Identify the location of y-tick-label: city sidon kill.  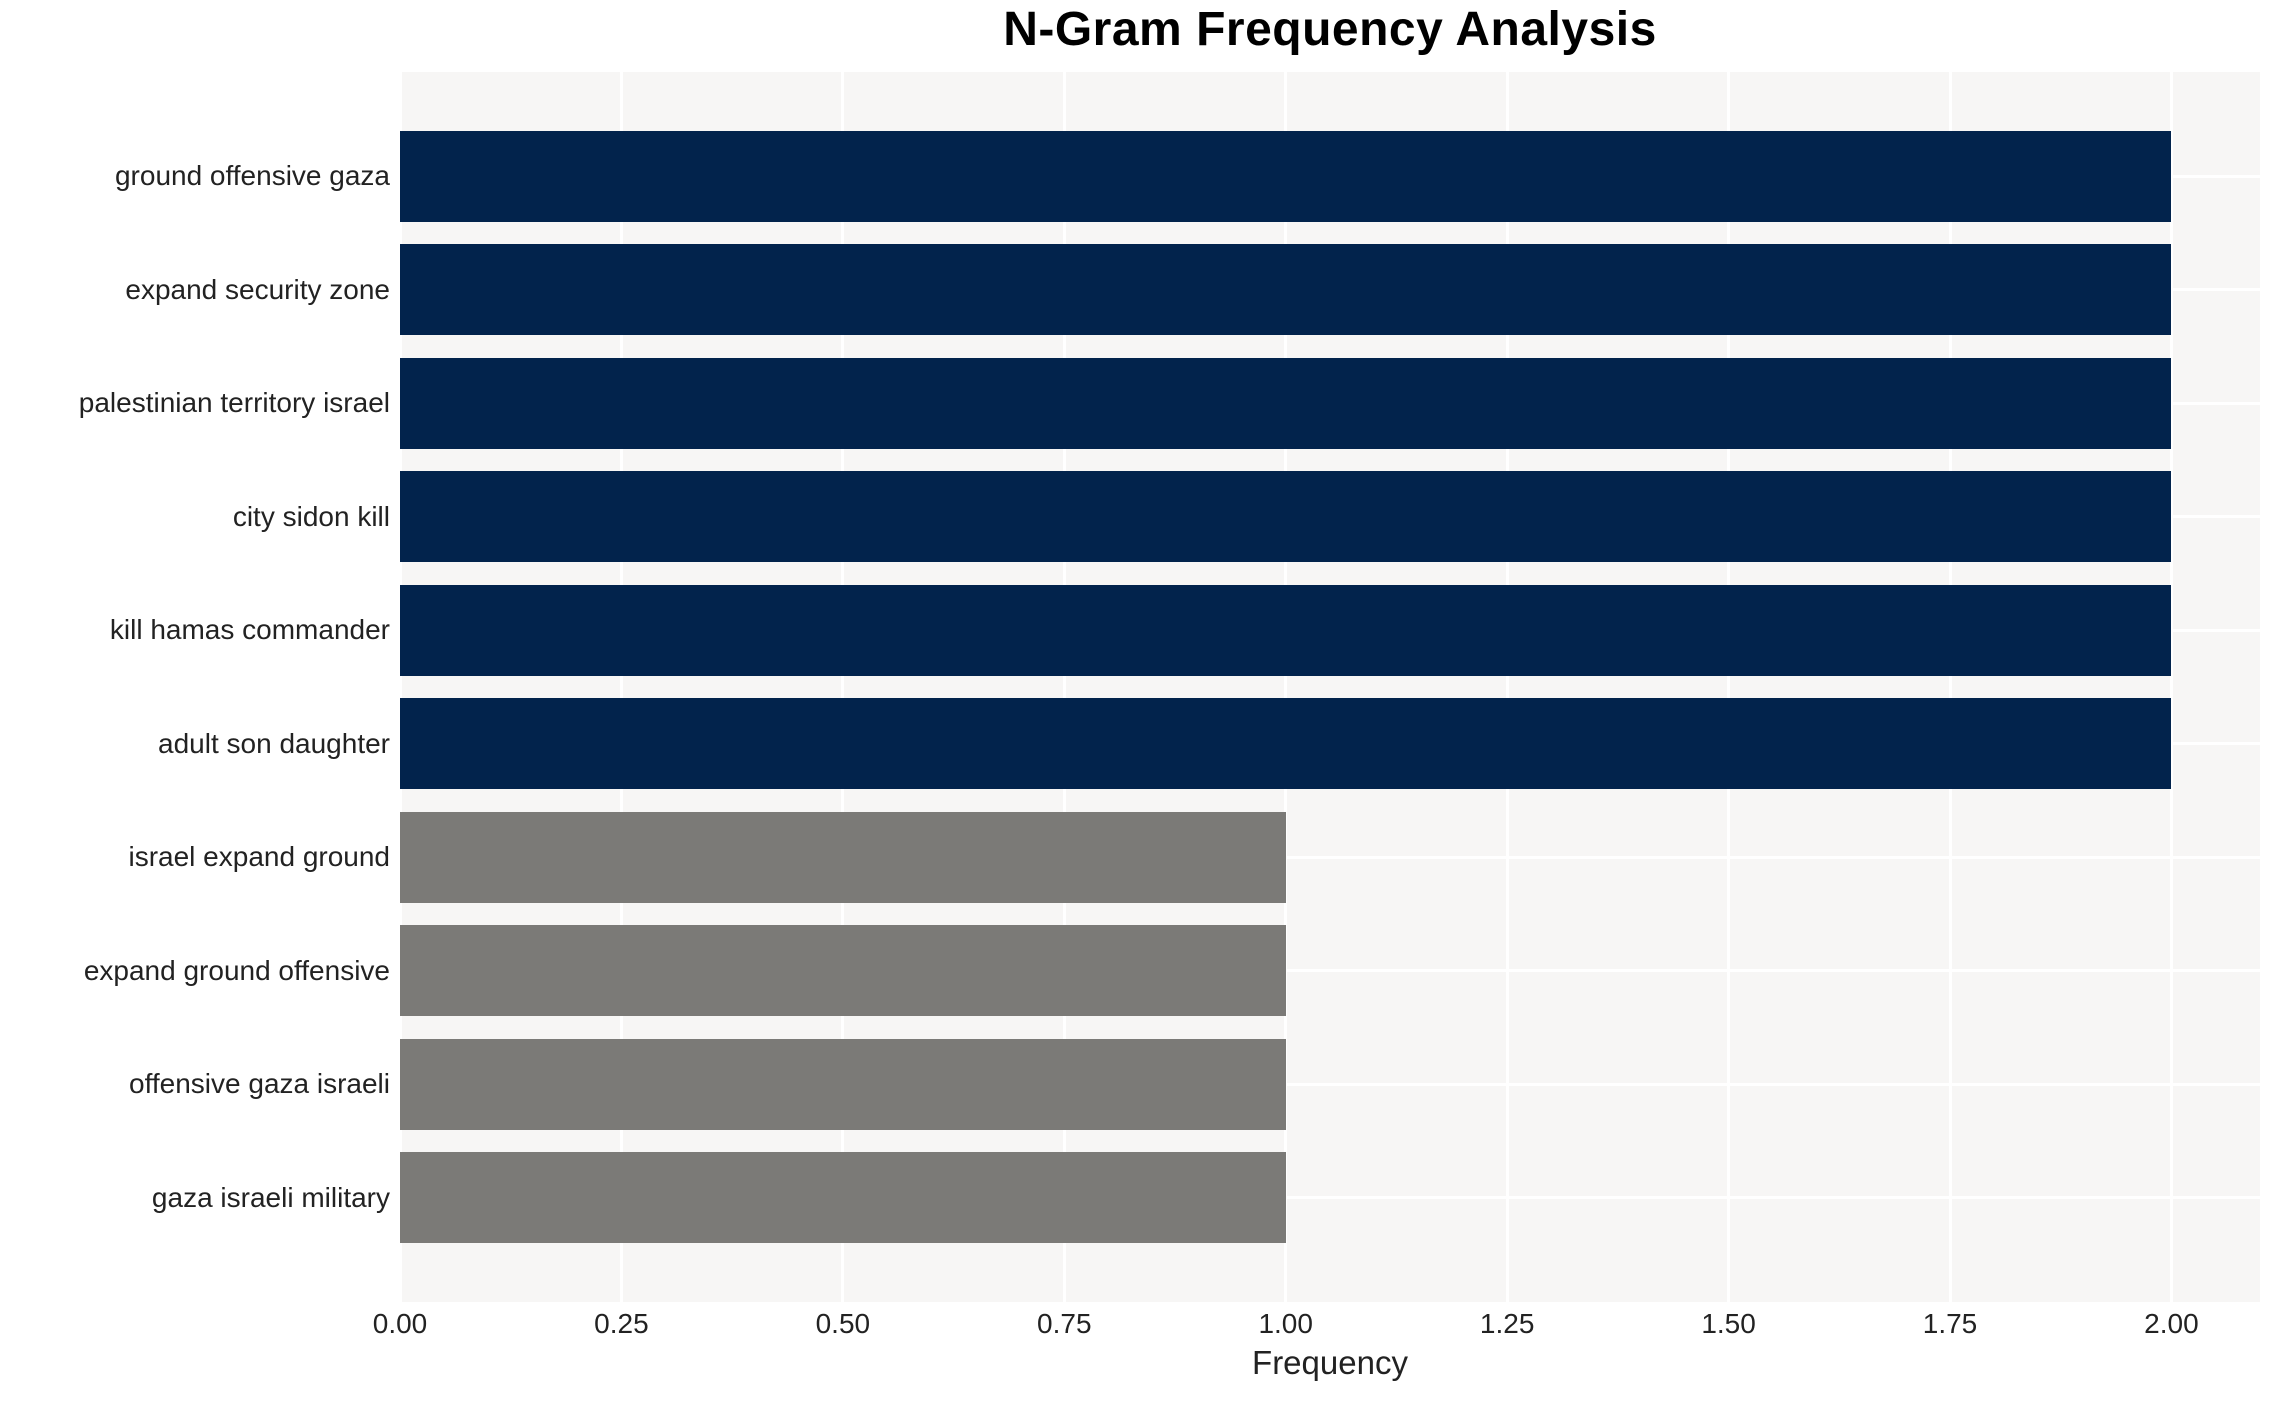
(311, 516).